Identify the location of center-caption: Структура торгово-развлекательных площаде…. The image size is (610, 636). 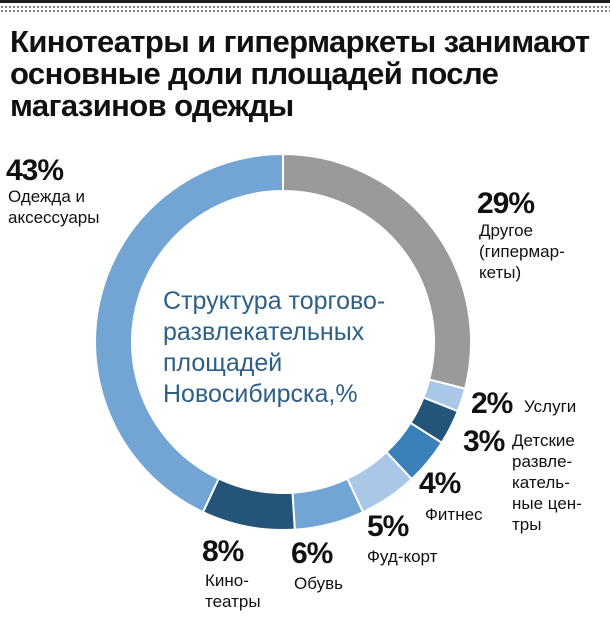
(274, 347).